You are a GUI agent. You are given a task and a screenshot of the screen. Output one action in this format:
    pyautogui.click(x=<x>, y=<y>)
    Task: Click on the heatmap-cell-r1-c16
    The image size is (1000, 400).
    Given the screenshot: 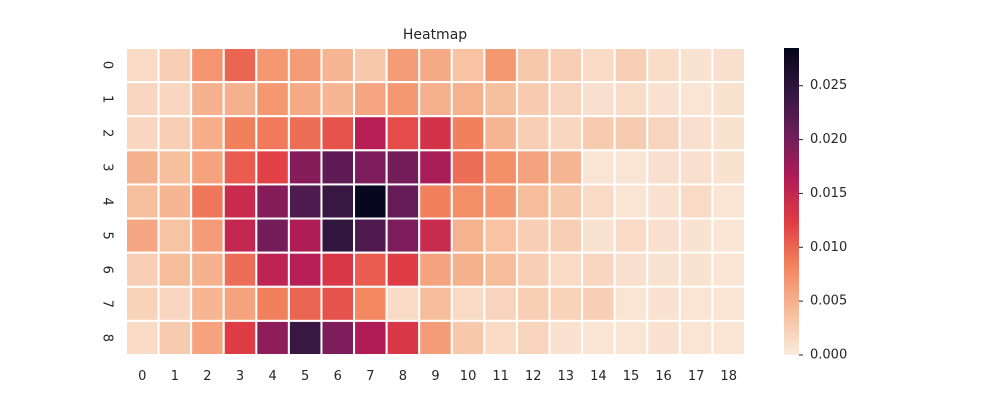 What is the action you would take?
    pyautogui.click(x=663, y=99)
    